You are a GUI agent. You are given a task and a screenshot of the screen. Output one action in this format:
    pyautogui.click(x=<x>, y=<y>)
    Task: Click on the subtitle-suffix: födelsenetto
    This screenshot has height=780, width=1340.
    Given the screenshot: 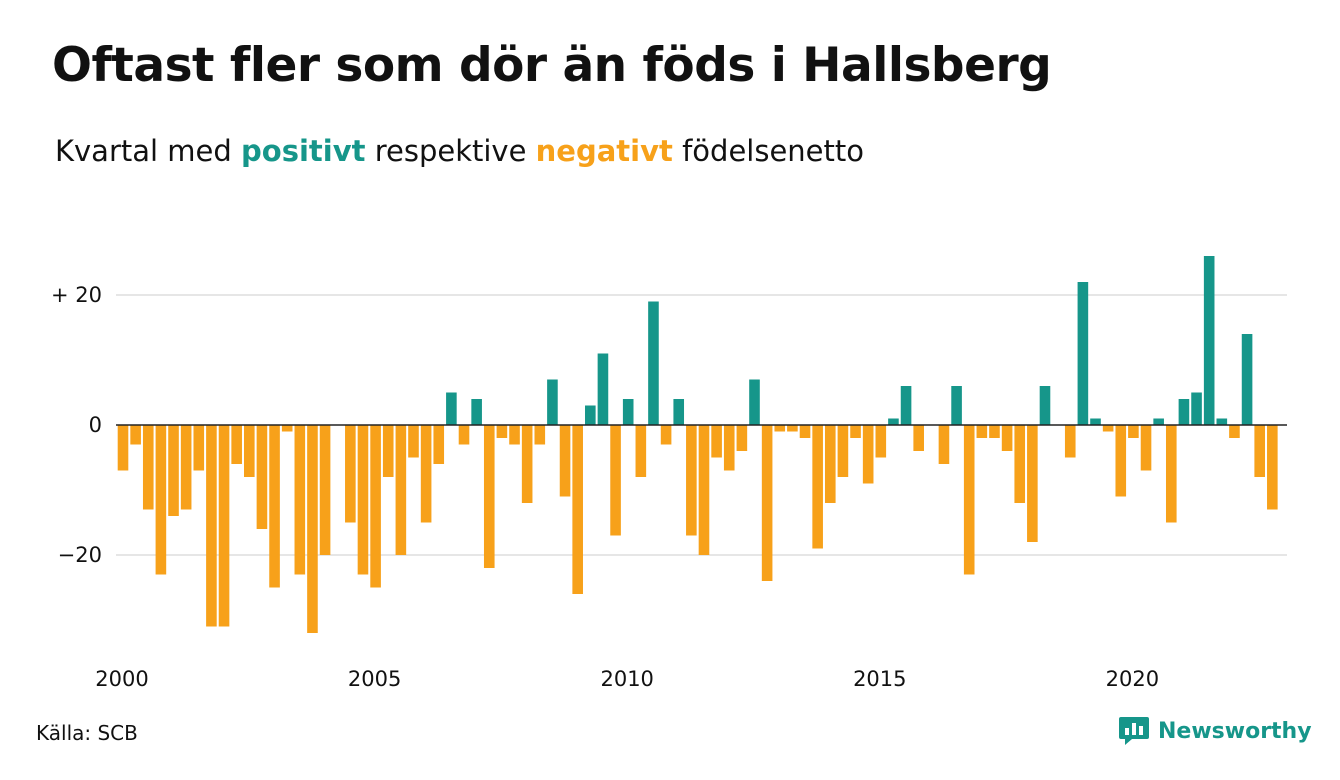 What is the action you would take?
    pyautogui.click(x=773, y=151)
    